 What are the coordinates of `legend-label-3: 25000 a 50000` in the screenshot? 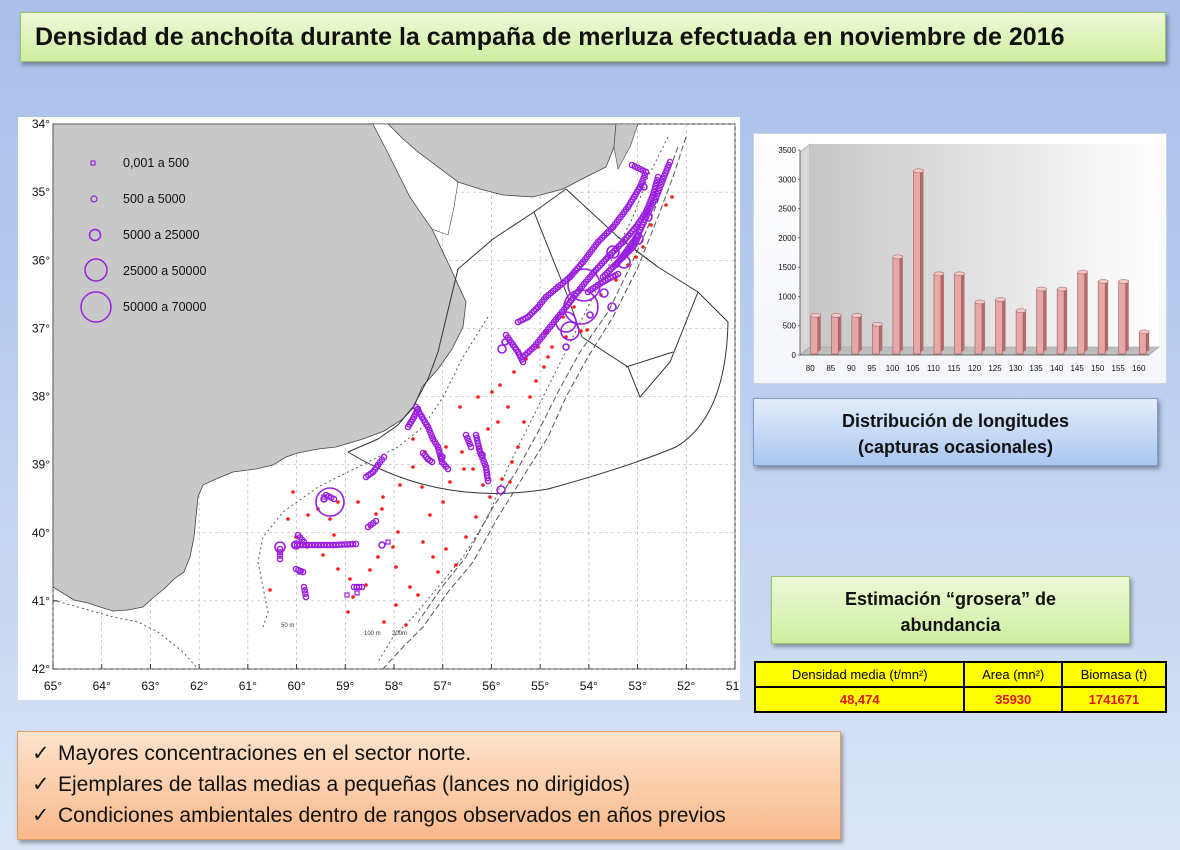 It's located at (164, 271).